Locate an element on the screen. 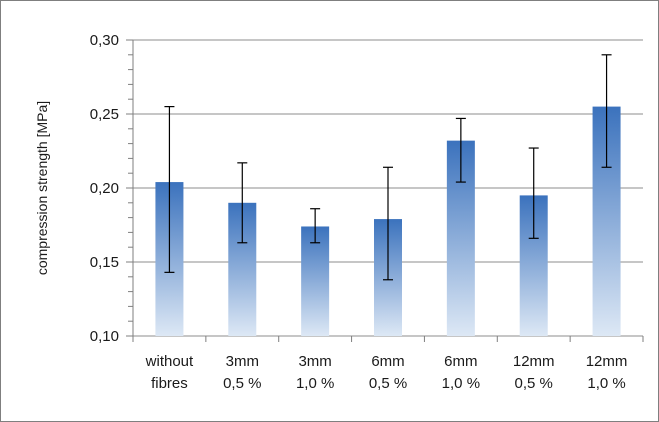  y-axis-title: compression strength [MPa] is located at coordinates (42, 188).